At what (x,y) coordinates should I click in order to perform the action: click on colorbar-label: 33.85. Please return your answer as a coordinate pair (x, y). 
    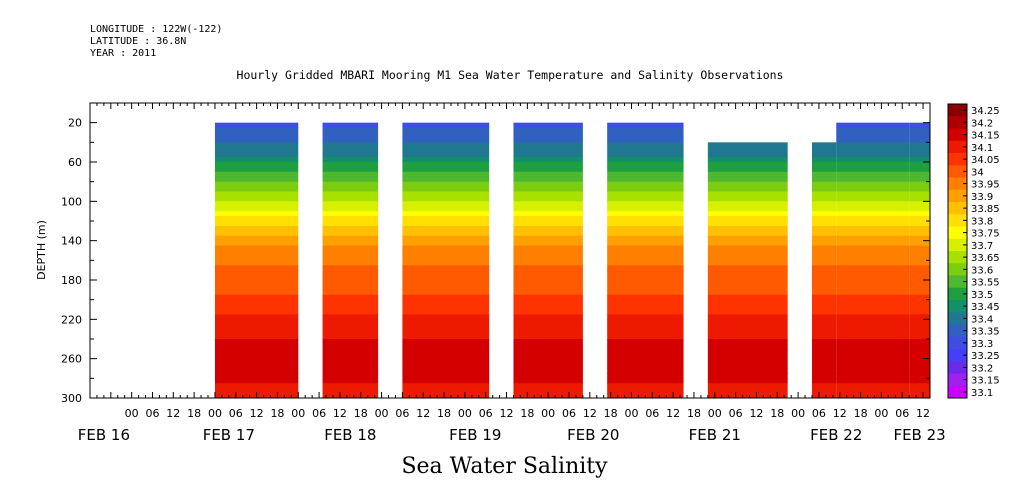
    Looking at the image, I should click on (985, 209).